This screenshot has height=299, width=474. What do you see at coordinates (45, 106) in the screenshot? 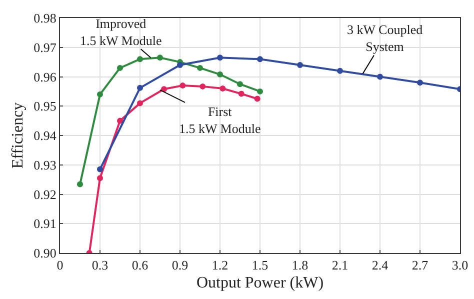
I see `y-tick-label: 0.95` at bounding box center [45, 106].